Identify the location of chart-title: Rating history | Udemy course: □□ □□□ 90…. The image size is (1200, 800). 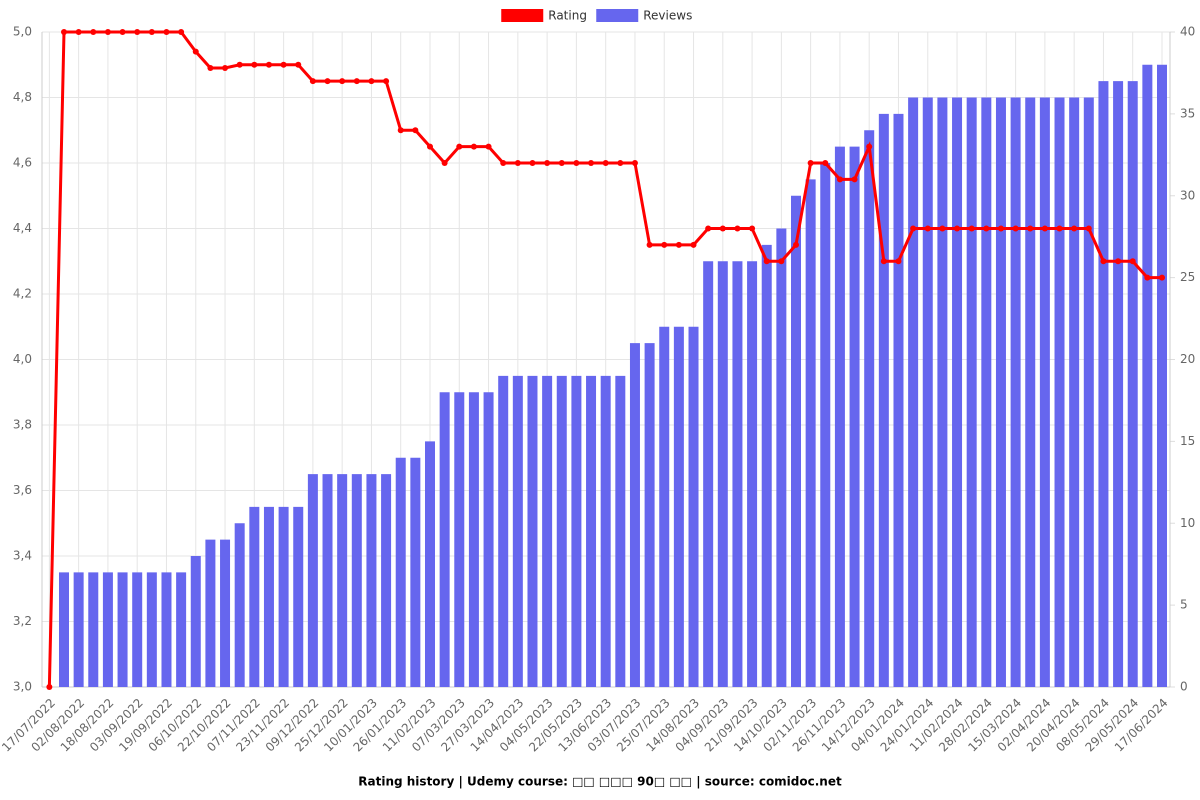
(600, 782).